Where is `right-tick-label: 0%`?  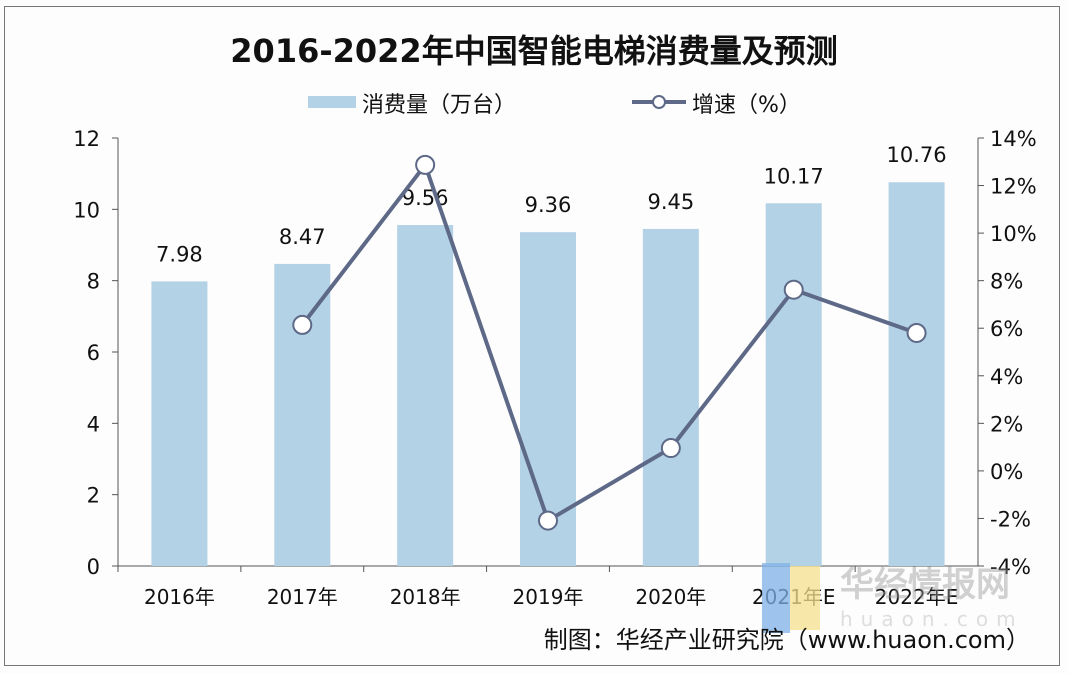 right-tick-label: 0% is located at coordinates (1006, 472).